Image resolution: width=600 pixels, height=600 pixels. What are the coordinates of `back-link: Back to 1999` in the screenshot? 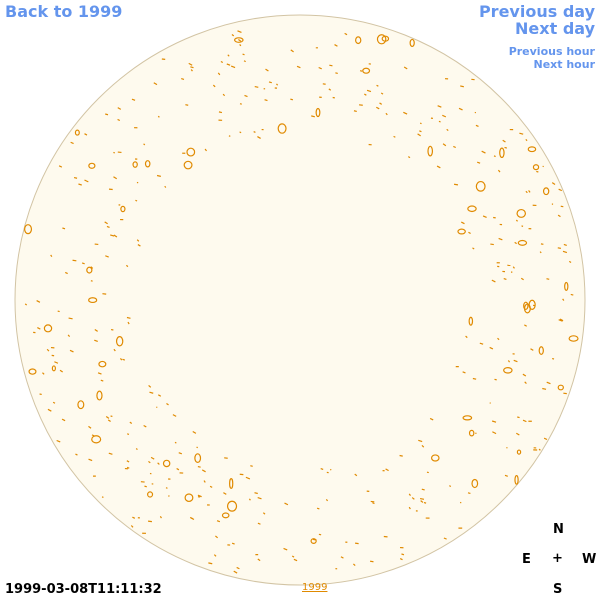 It's located at (64, 11).